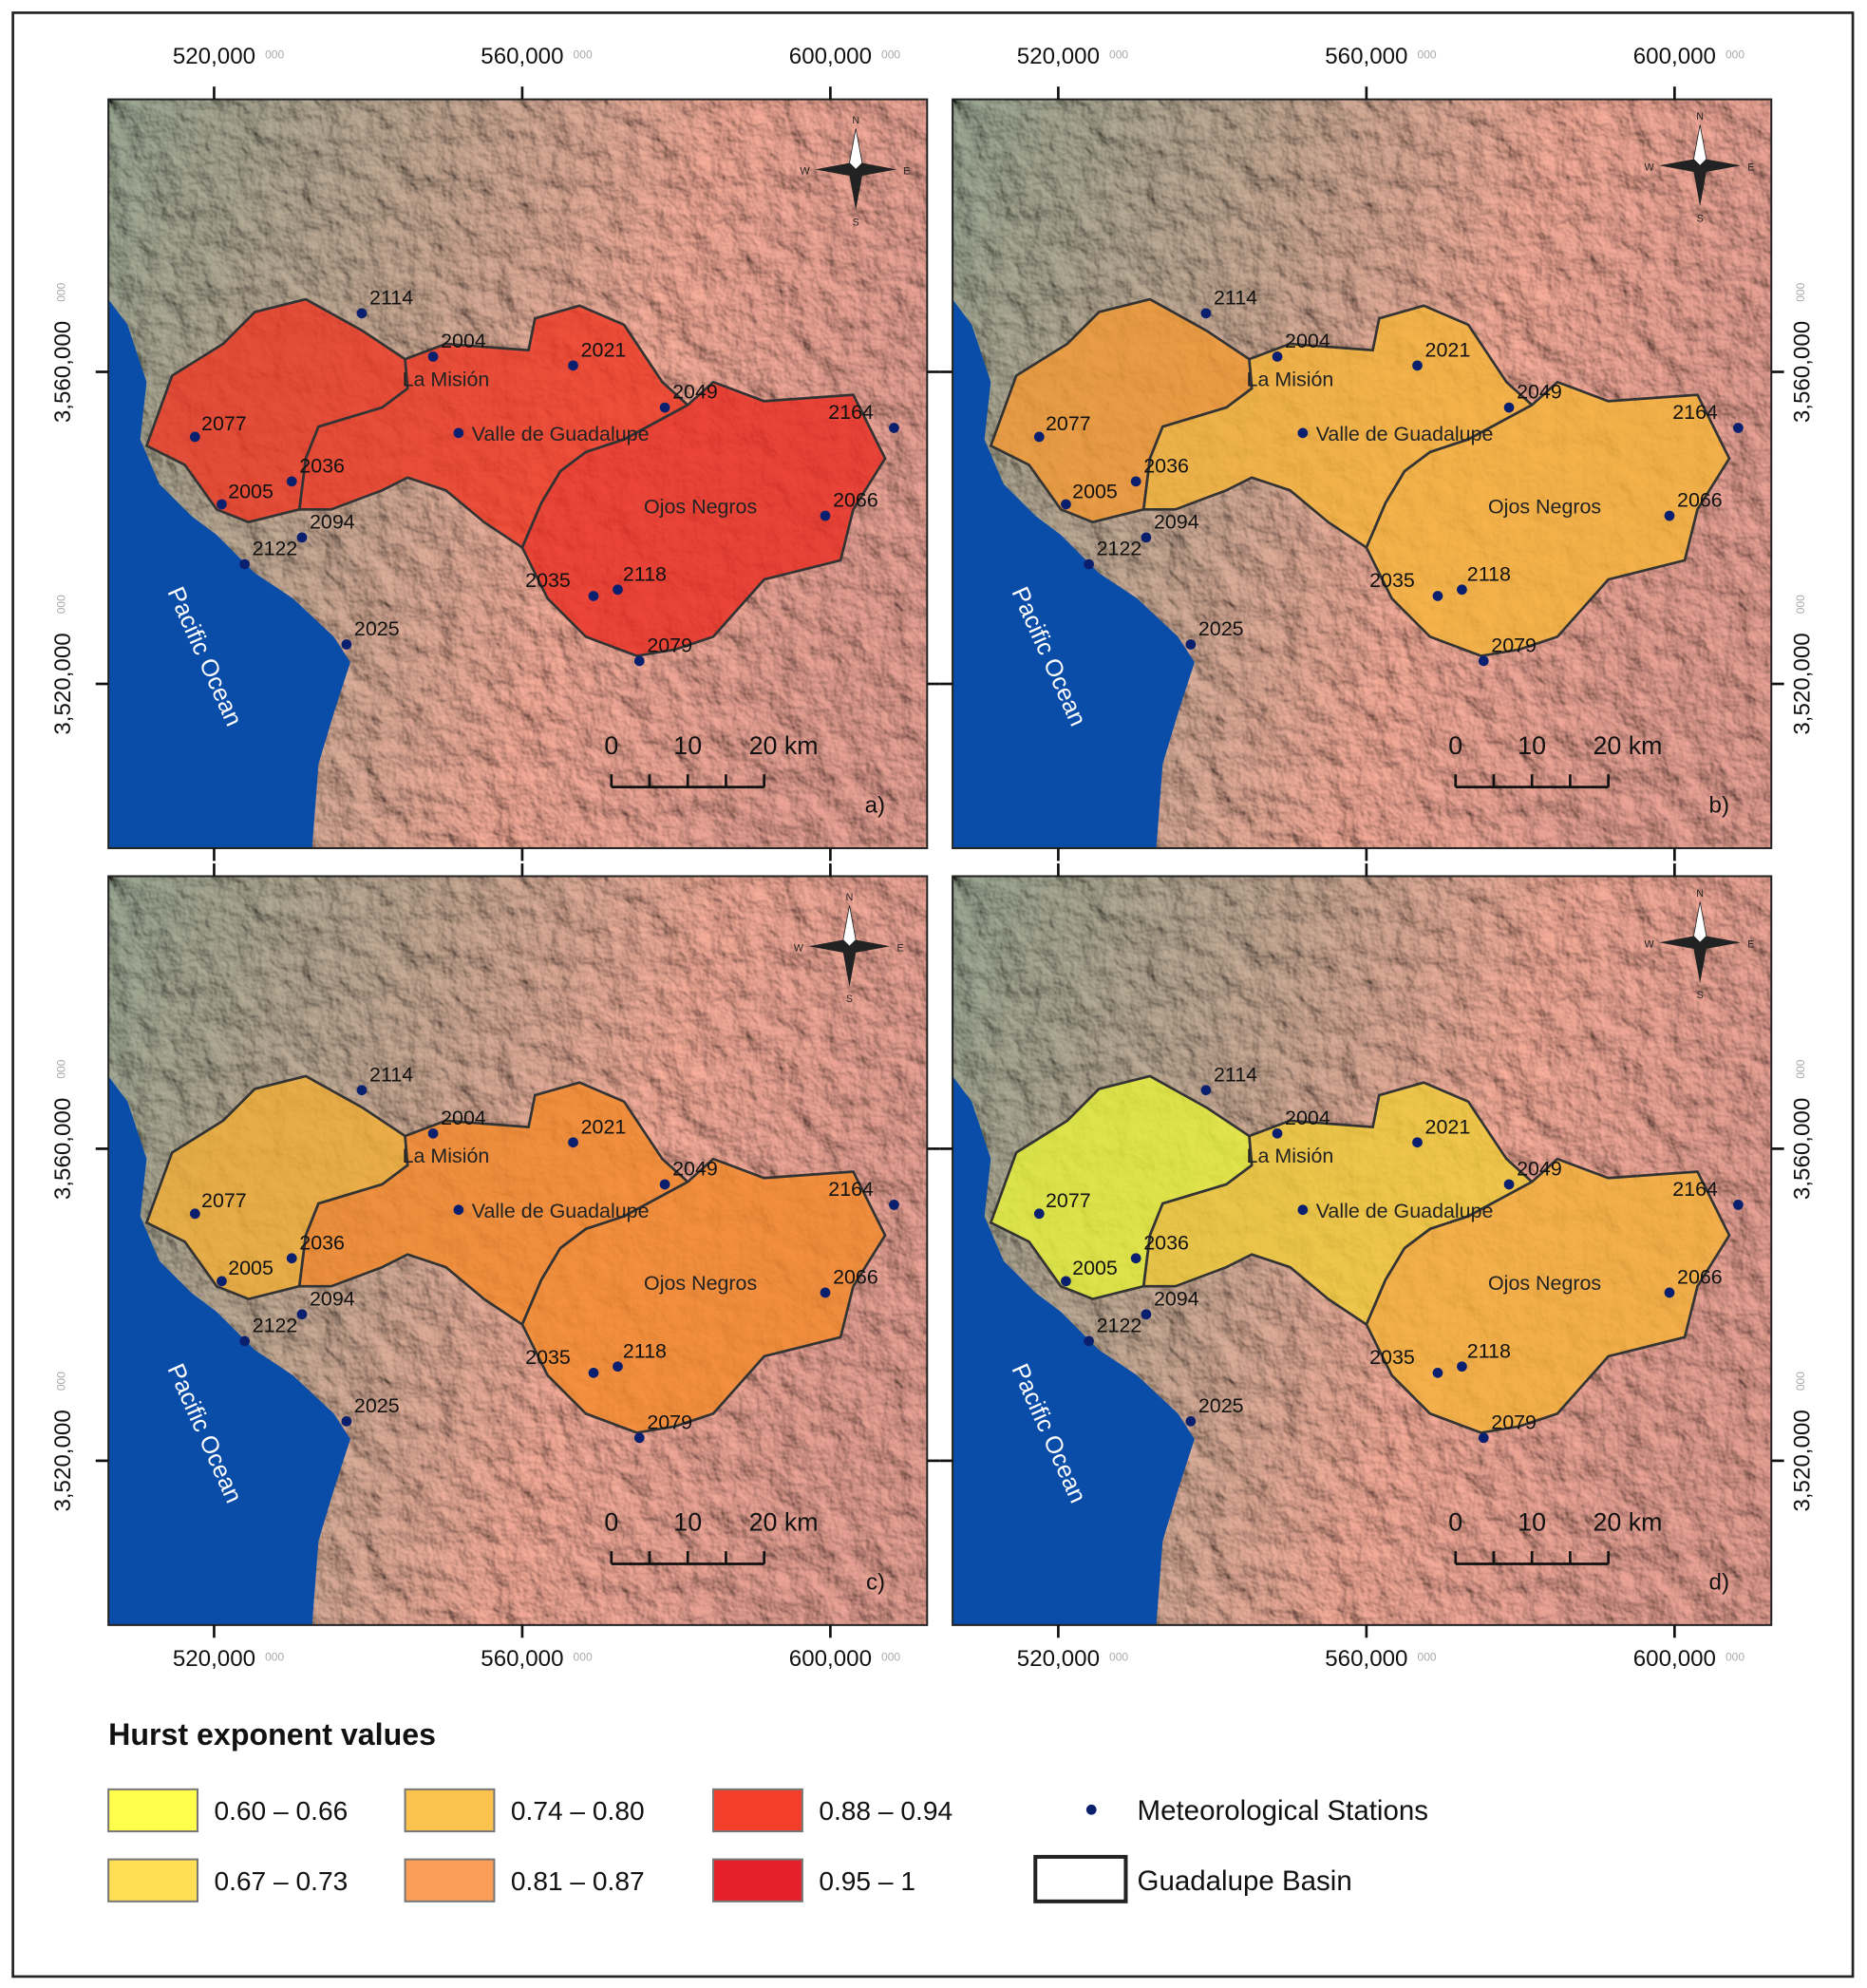 This screenshot has width=1867, height=1988. I want to click on legend-label: 0.88 – 0.94, so click(885, 1811).